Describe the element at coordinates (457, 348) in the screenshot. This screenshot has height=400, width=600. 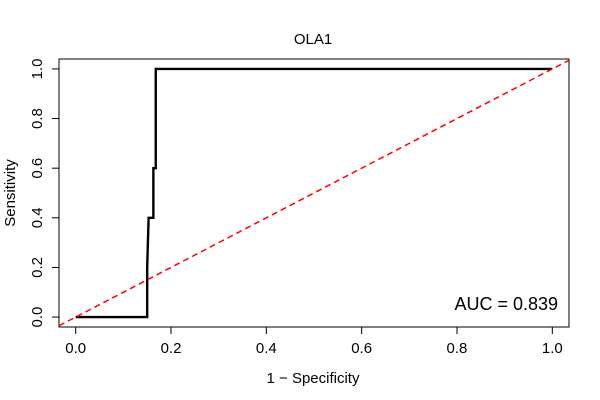
I see `x-tick-label: 0.8` at that location.